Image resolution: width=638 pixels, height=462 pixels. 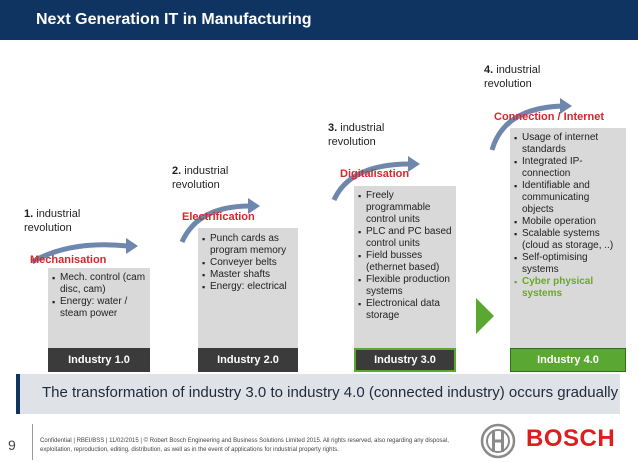 I want to click on stage3-rev-text2: revolution, so click(x=352, y=142).